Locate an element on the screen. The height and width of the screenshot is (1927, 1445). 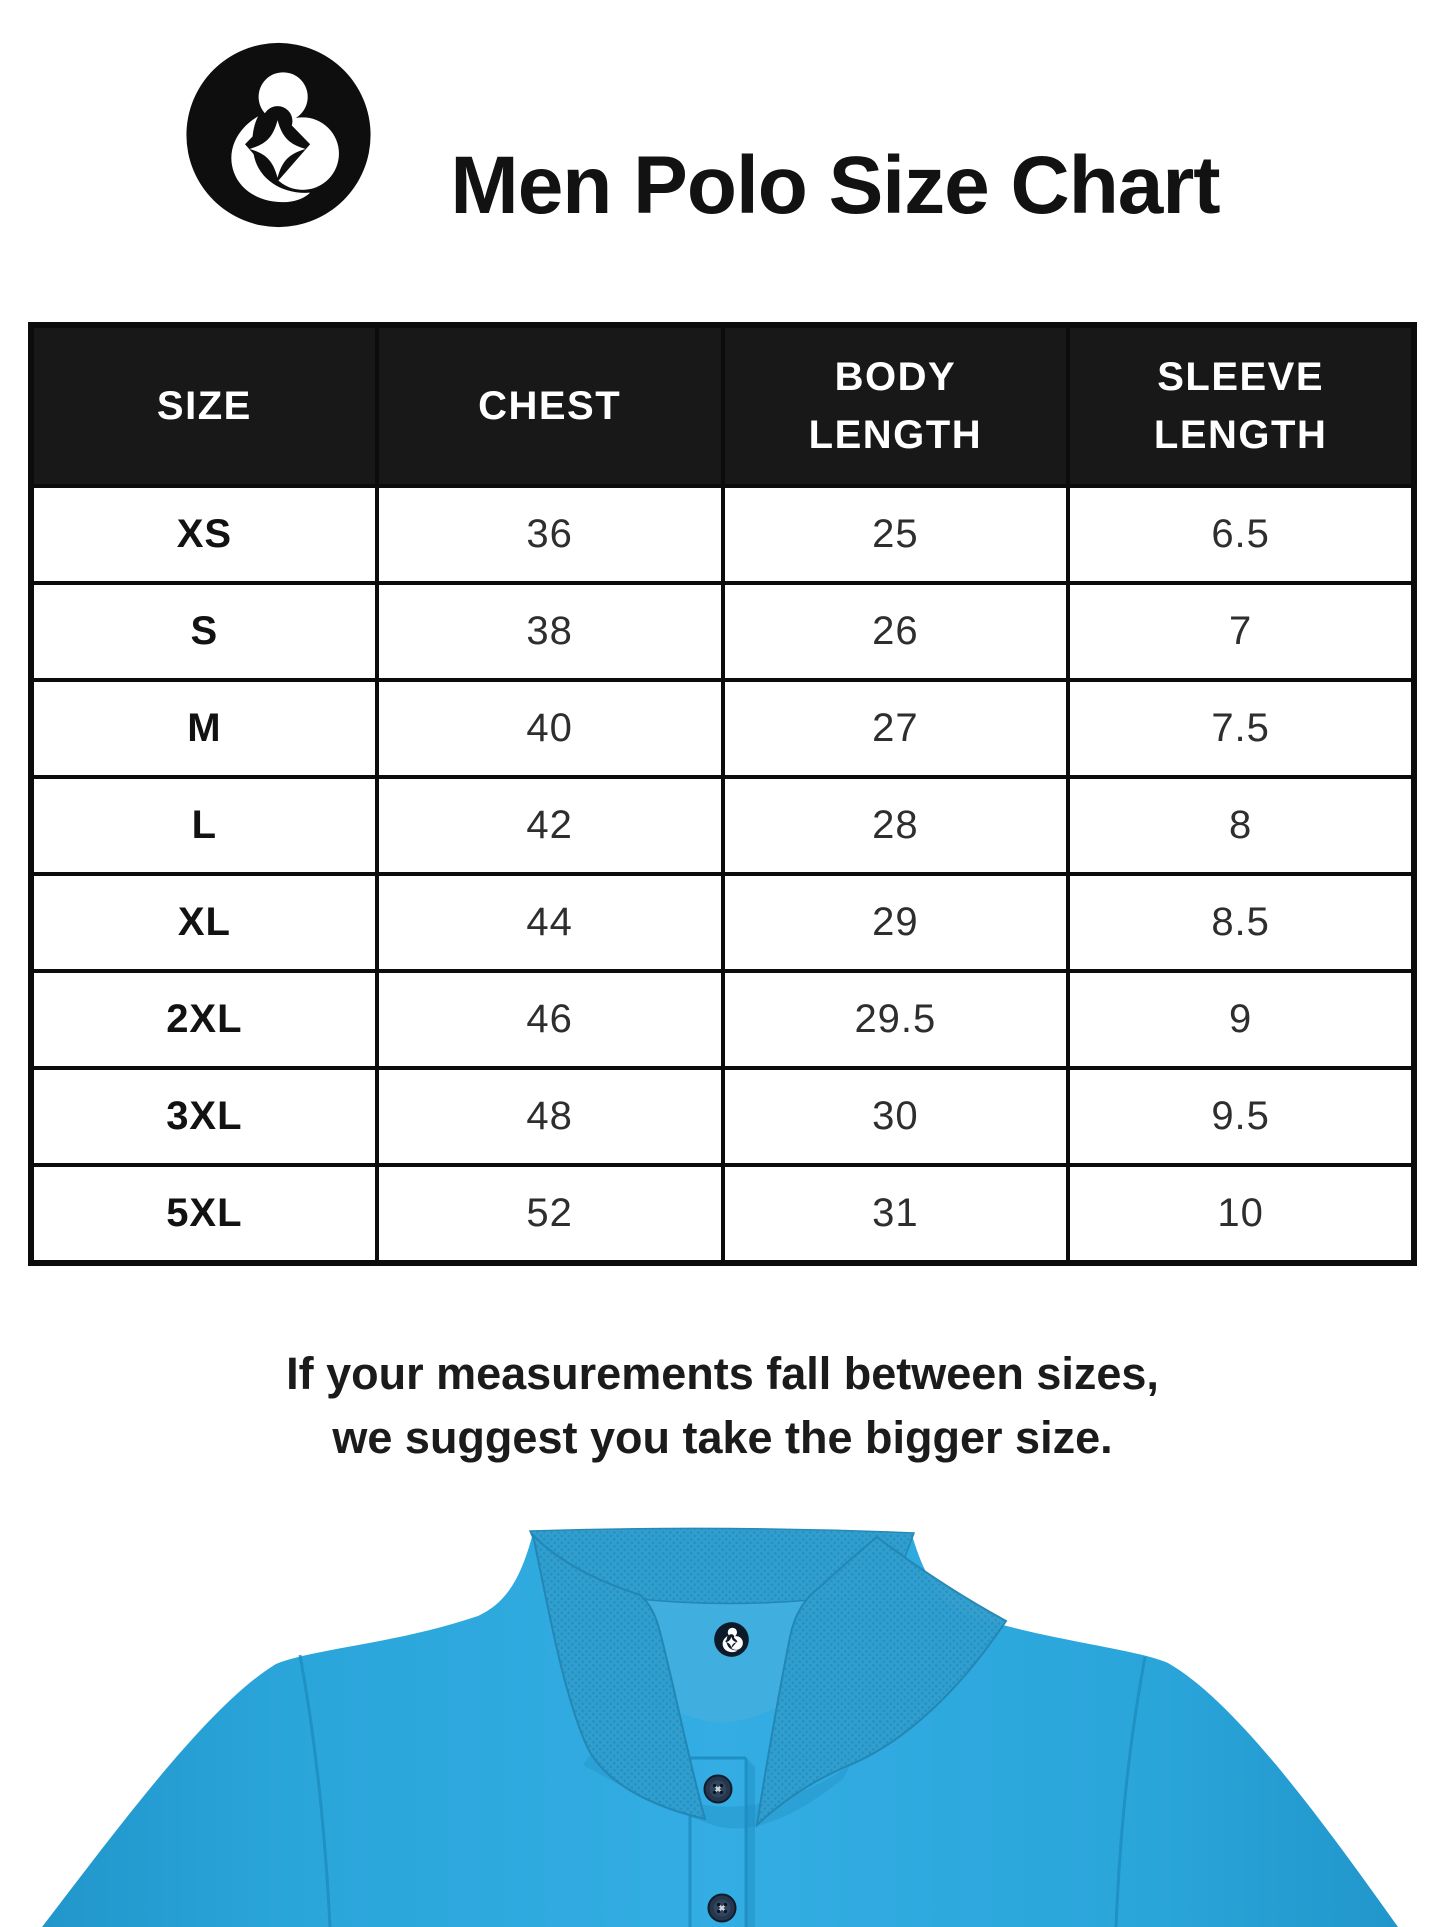
body-length-cell: 25 is located at coordinates (895, 534).